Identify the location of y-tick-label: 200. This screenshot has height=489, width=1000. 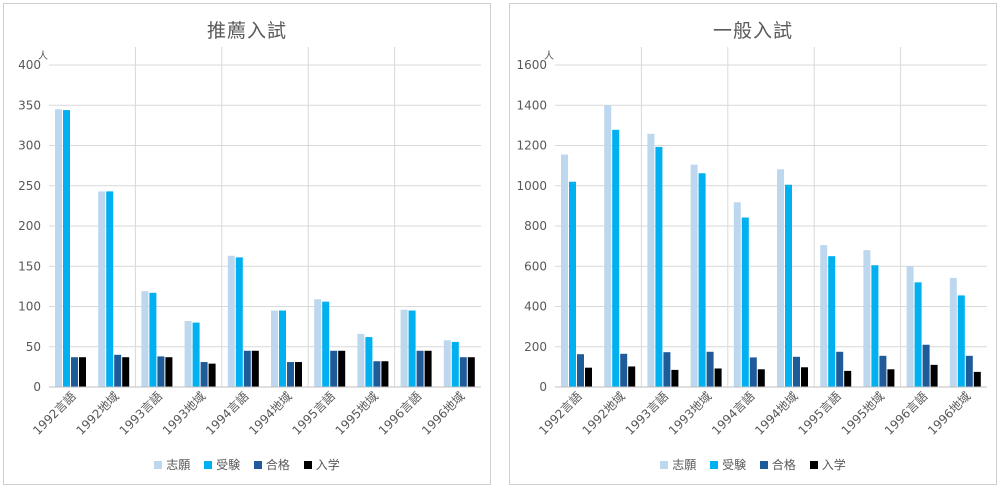
(29, 226).